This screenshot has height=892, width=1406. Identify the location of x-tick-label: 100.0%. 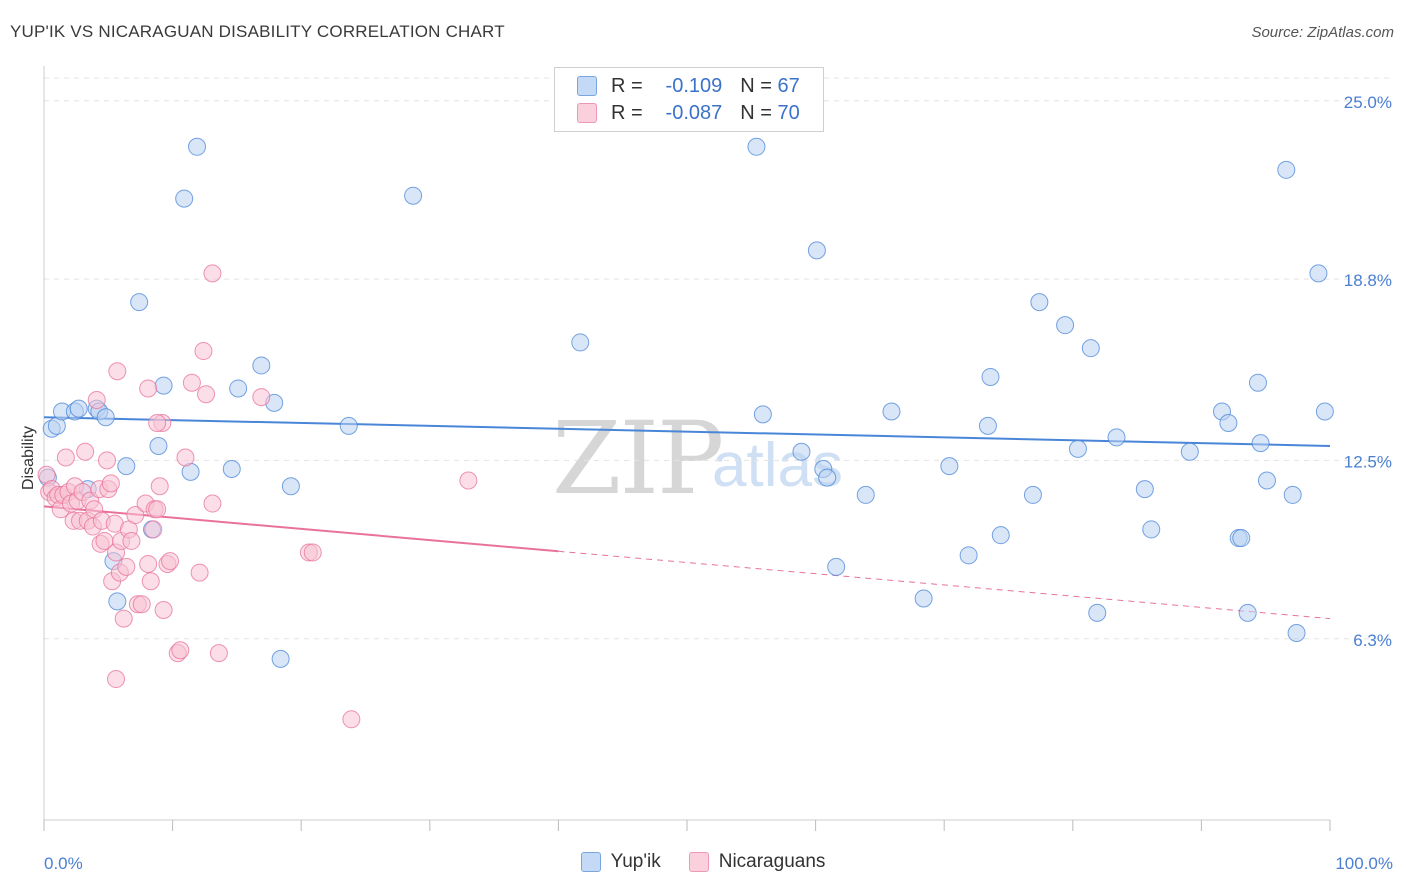
(1364, 863).